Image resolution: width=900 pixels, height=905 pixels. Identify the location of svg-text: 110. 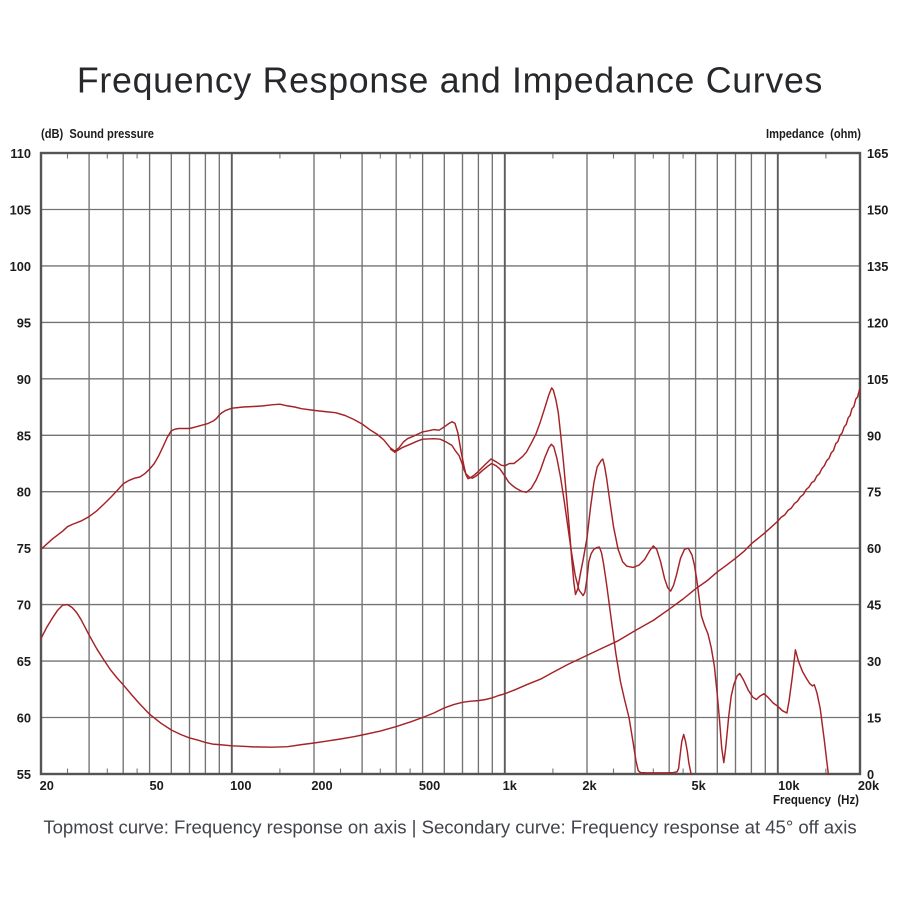
(20, 153).